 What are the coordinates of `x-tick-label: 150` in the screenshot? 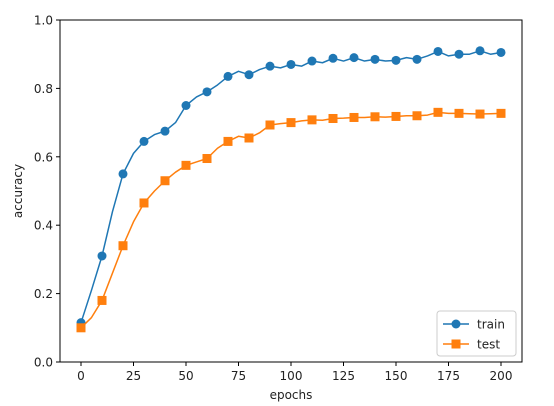 It's located at (396, 376).